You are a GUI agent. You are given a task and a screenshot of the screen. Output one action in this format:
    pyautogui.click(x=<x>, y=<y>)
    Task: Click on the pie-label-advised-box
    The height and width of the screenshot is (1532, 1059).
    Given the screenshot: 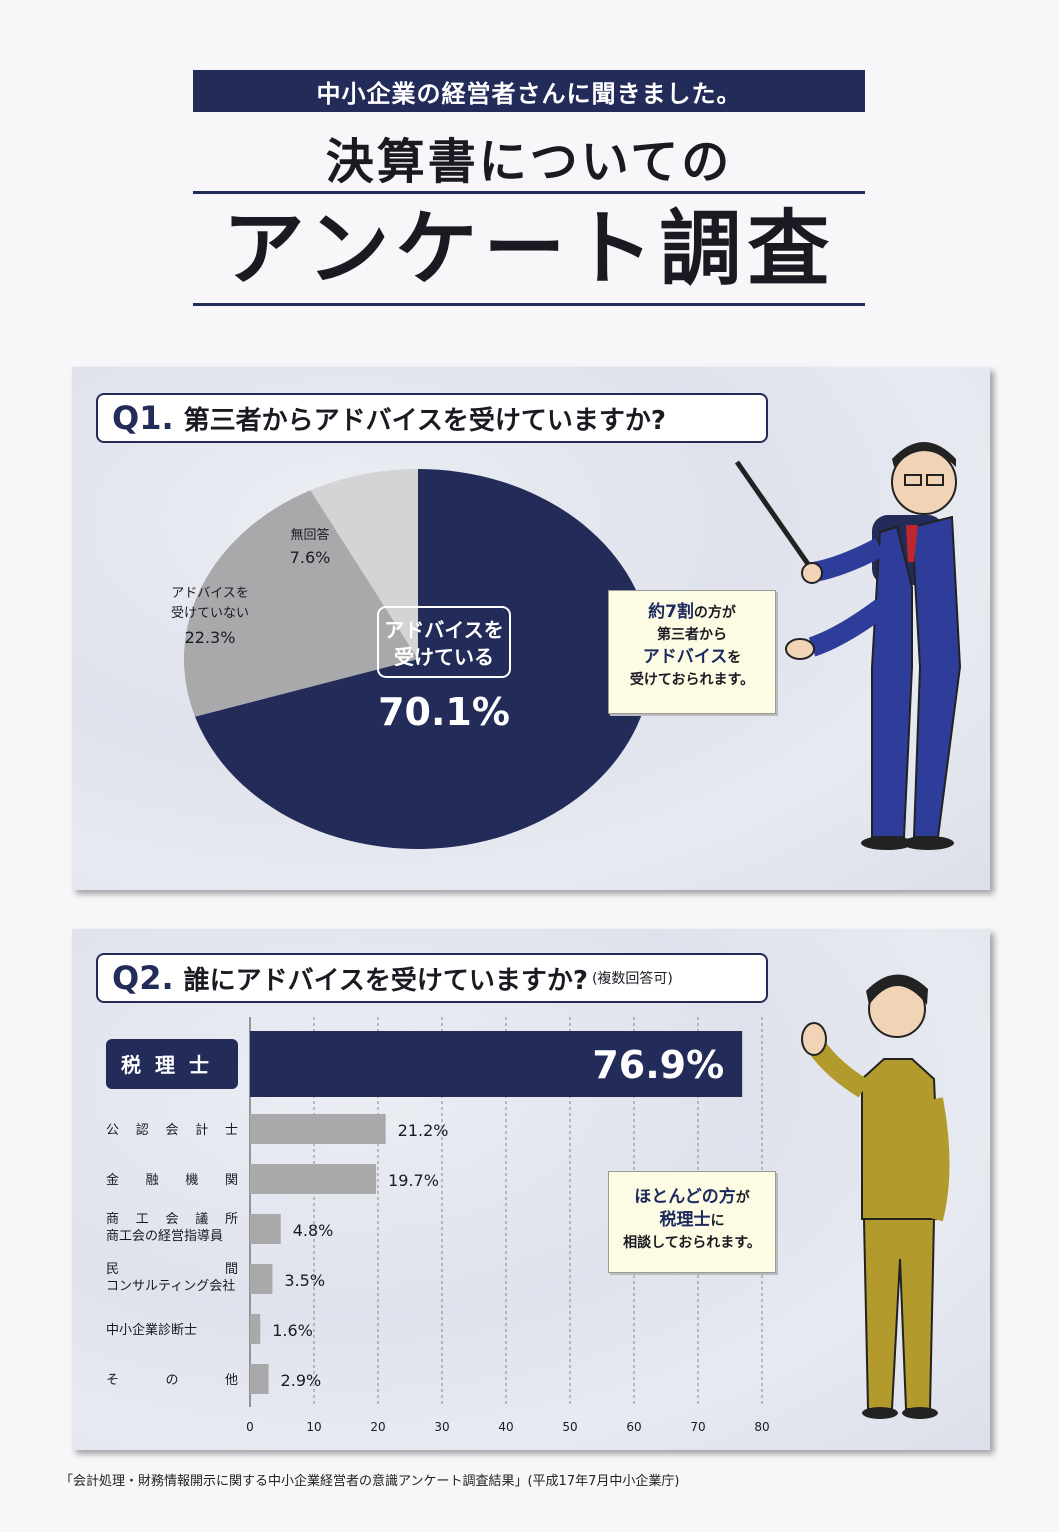 What is the action you would take?
    pyautogui.click(x=444, y=642)
    